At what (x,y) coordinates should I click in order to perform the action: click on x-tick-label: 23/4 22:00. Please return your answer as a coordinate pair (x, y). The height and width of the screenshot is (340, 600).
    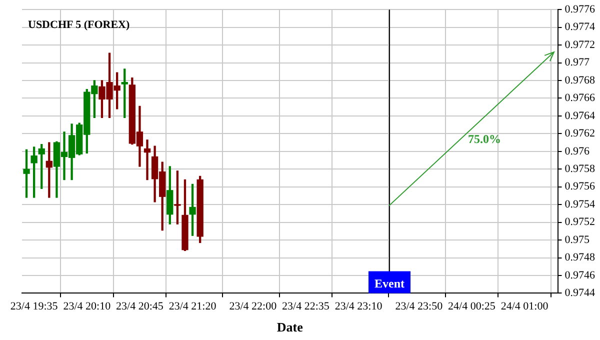
    Looking at the image, I should click on (253, 306).